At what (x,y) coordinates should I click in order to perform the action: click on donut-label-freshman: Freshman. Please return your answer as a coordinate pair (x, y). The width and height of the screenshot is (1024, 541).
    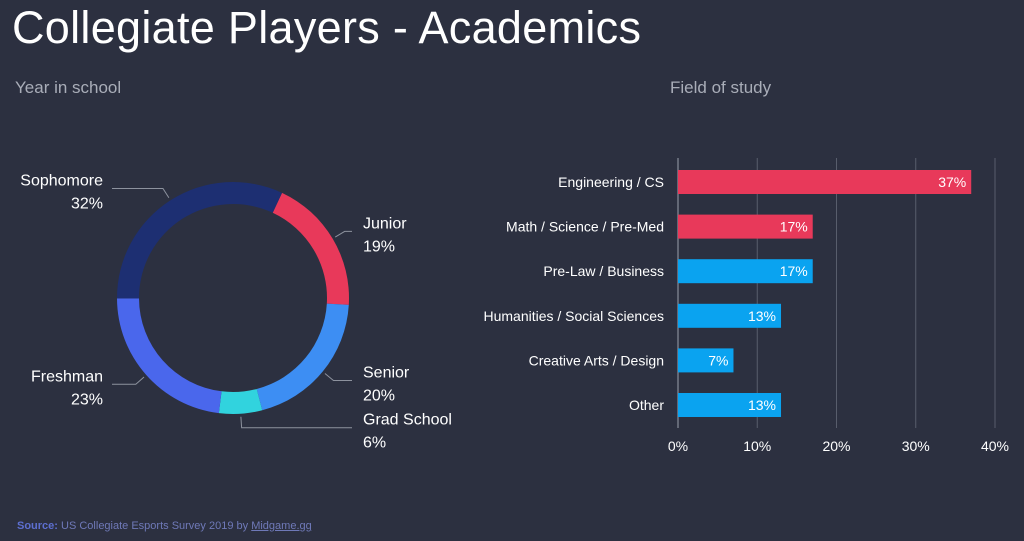
    Looking at the image, I should click on (67, 376).